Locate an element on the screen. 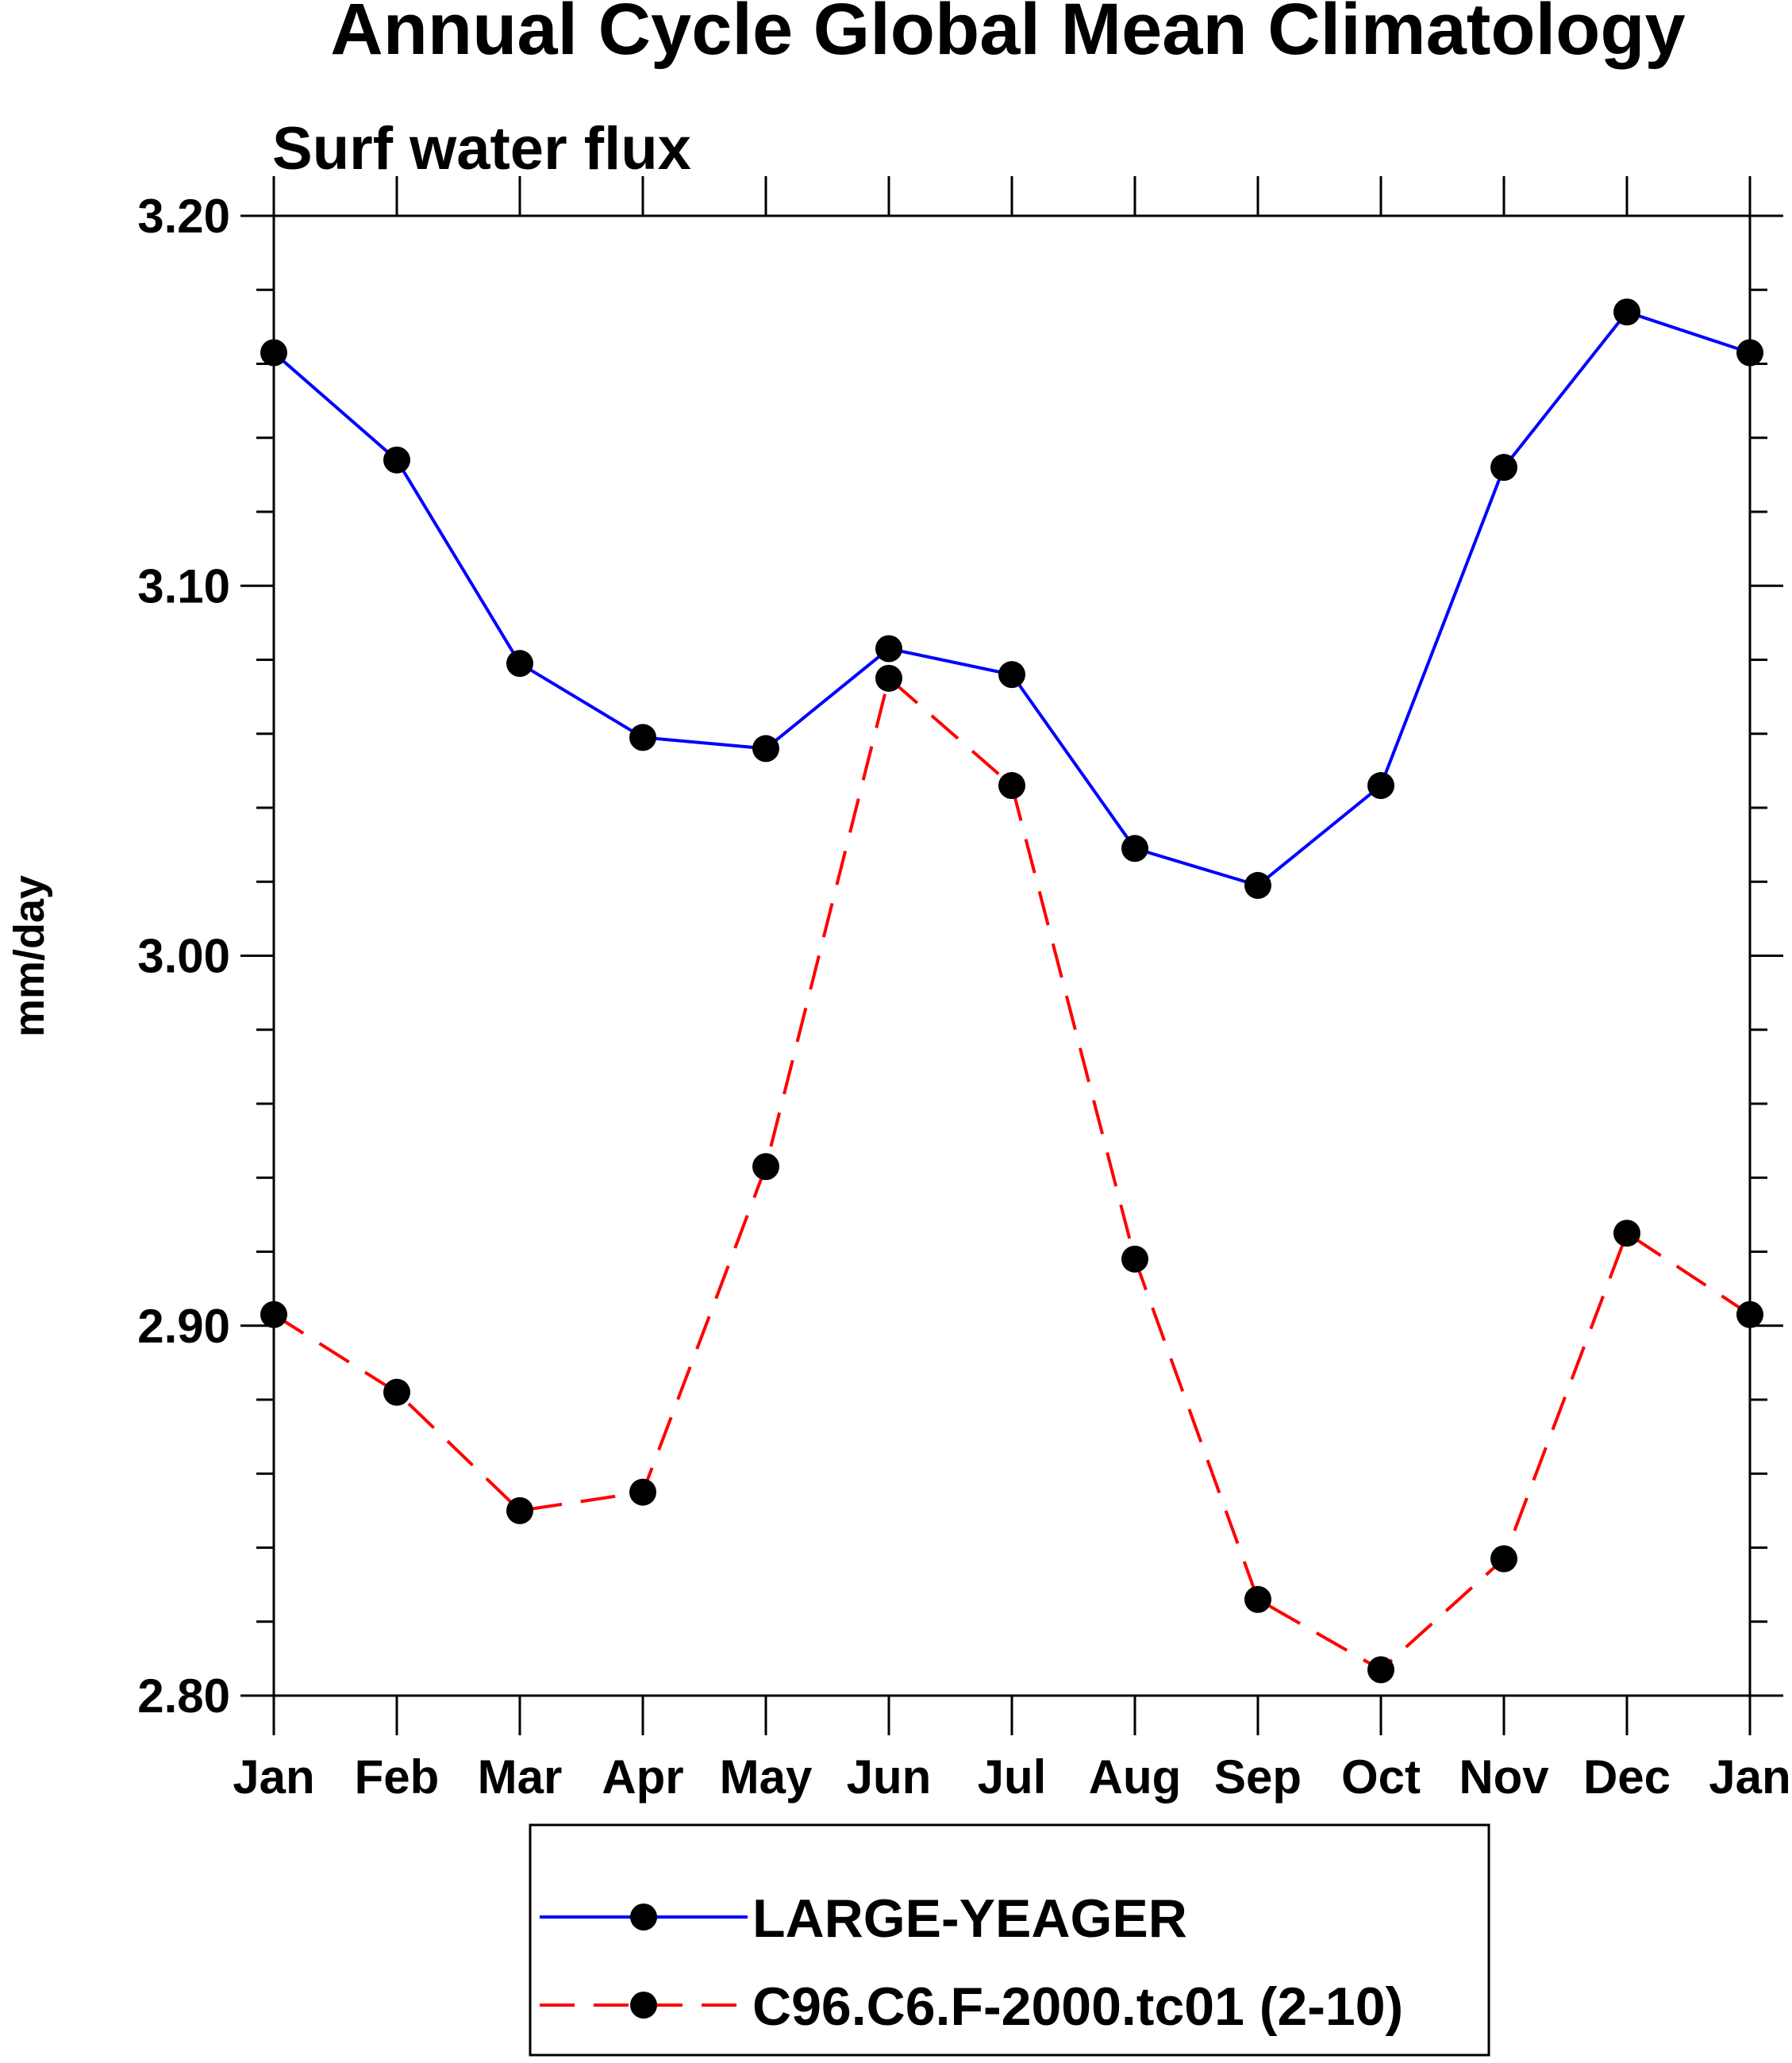  y-tick-label: 3.00 is located at coordinates (183, 956).